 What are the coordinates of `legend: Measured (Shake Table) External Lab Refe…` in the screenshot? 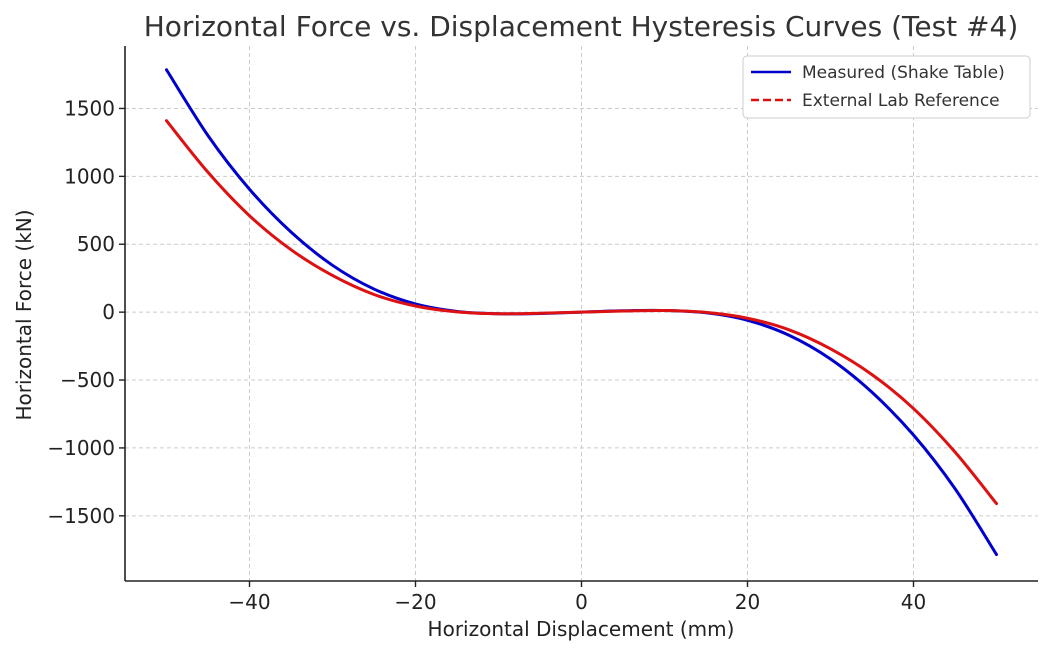 It's located at (886, 87).